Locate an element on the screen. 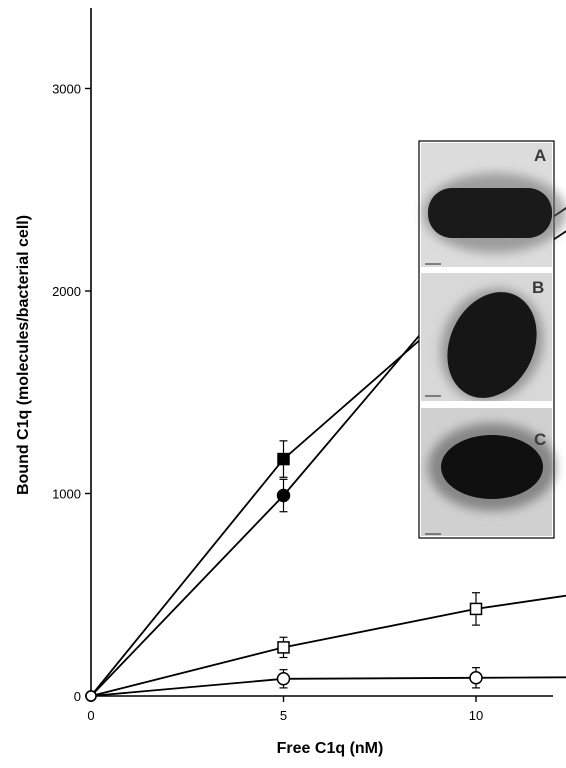 Image resolution: width=566 pixels, height=768 pixels. panel-c-bacterium is located at coordinates (492, 467).